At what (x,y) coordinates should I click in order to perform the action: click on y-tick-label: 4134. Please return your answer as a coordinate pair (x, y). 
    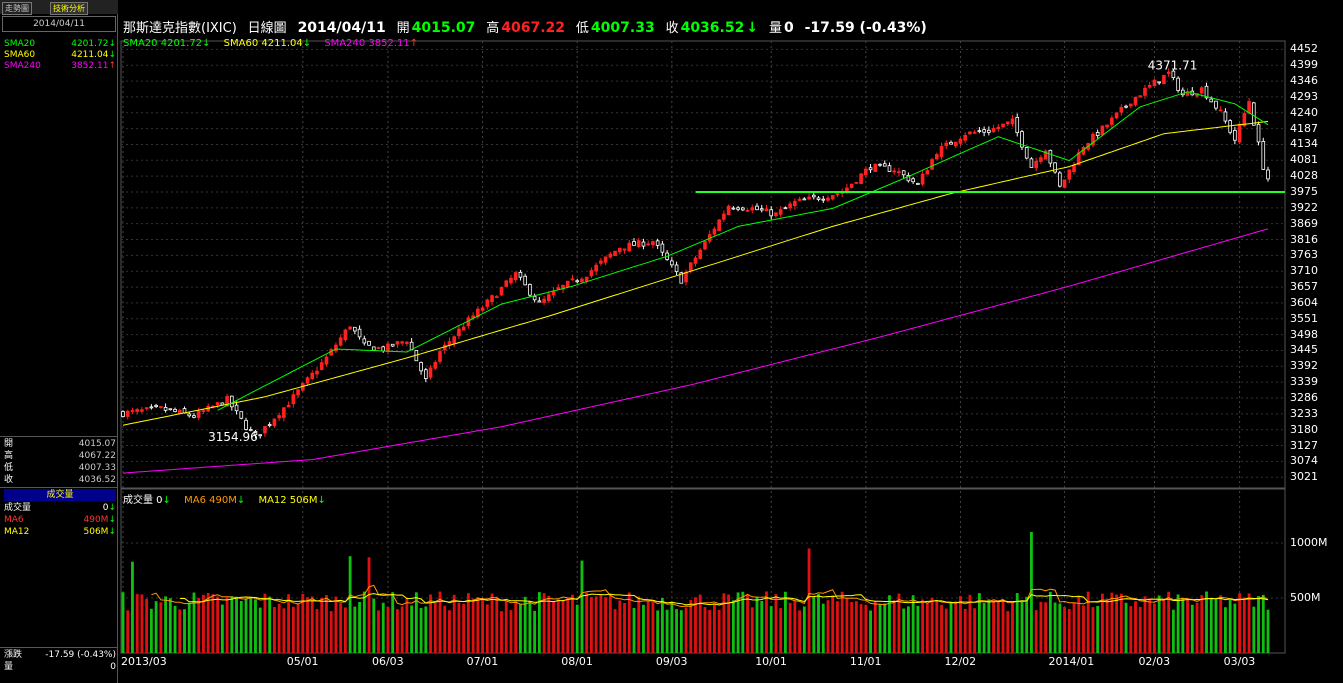
    Looking at the image, I should click on (1304, 144).